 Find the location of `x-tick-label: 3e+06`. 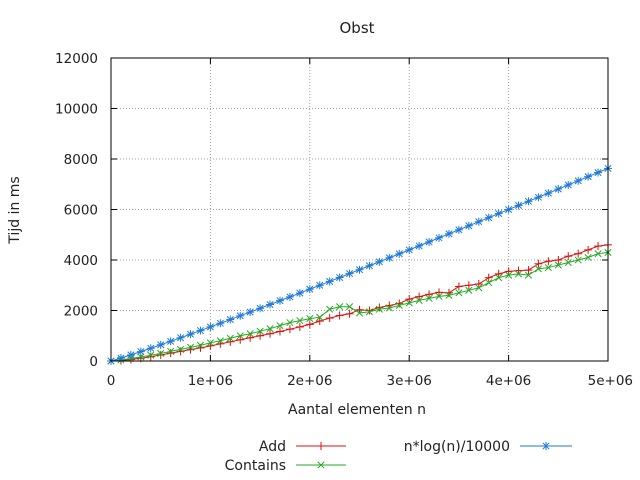

x-tick-label: 3e+06 is located at coordinates (409, 381).